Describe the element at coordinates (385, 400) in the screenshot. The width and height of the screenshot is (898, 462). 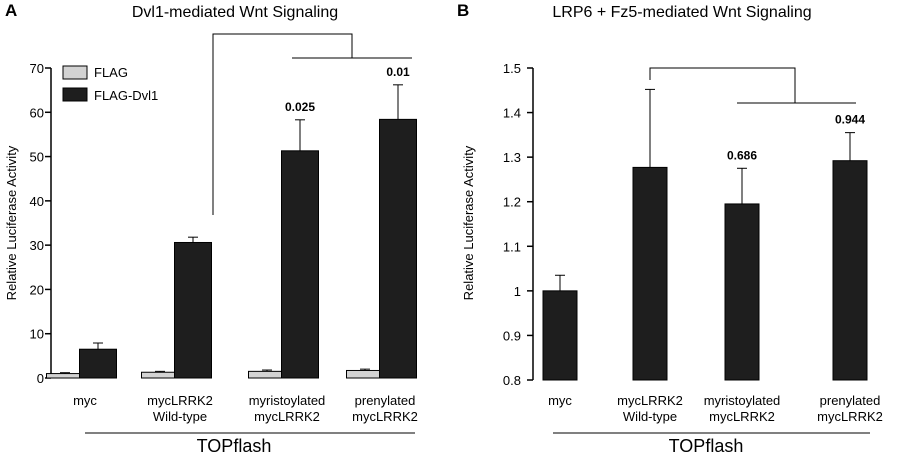
I see `panel-a-category-label: prenylated` at that location.